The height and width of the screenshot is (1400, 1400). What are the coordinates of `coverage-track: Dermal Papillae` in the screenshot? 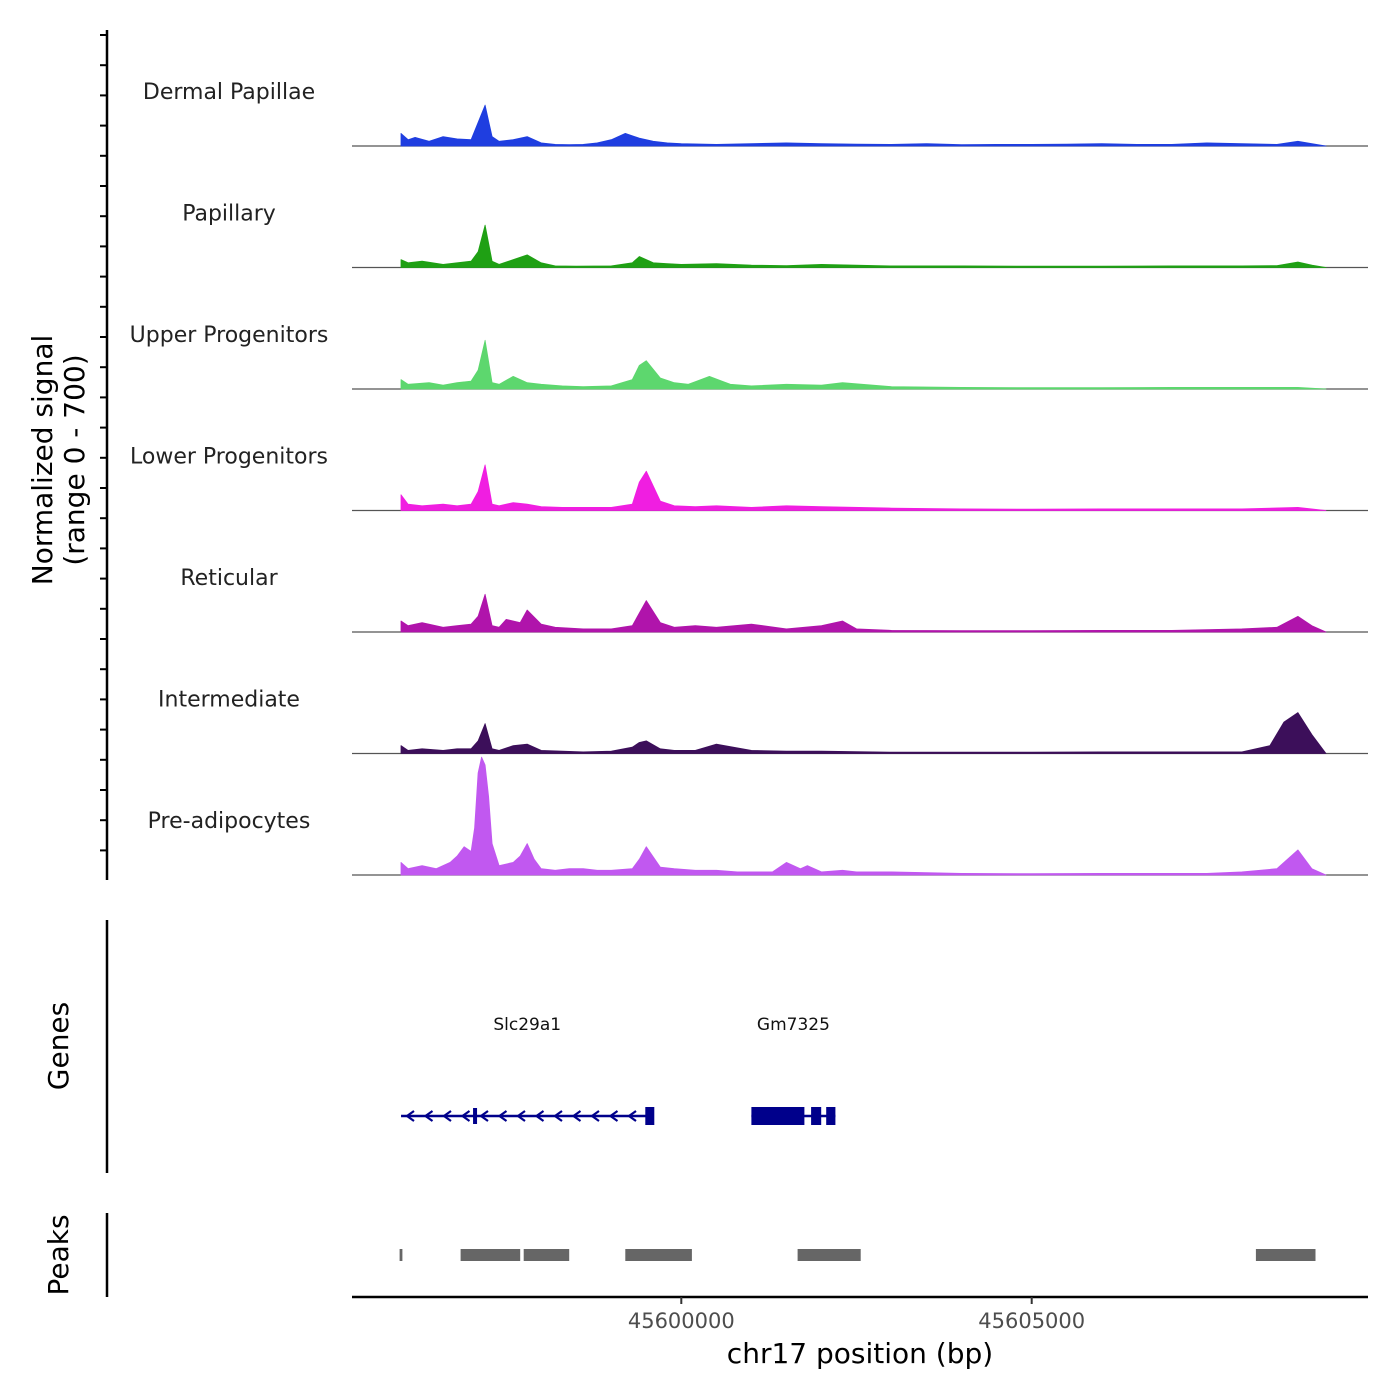 It's located at (755, 113).